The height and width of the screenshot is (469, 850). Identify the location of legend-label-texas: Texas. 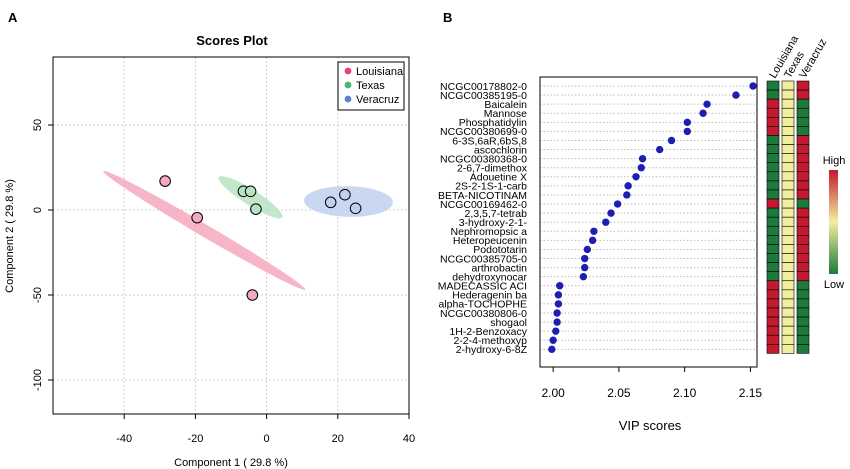
(370, 86).